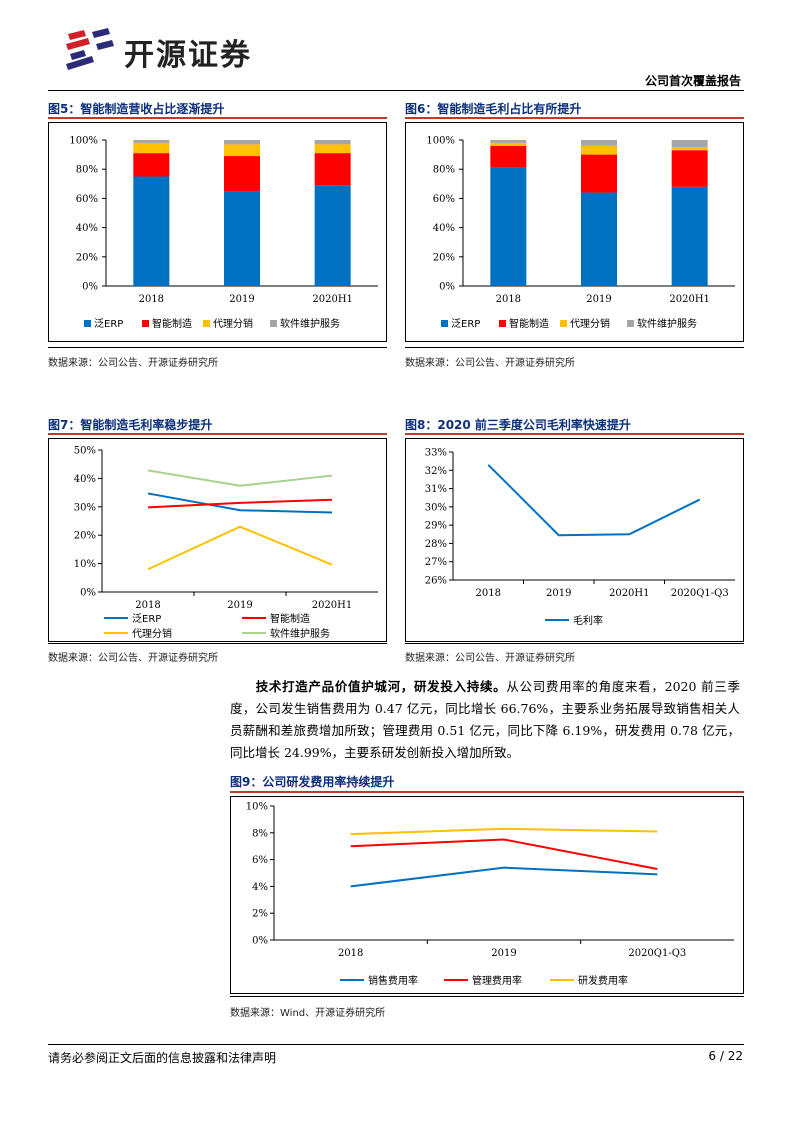 The width and height of the screenshot is (793, 1122). Describe the element at coordinates (130, 425) in the screenshot. I see `fig7-title: 图7：智能制造毛利率稳步提升` at that location.